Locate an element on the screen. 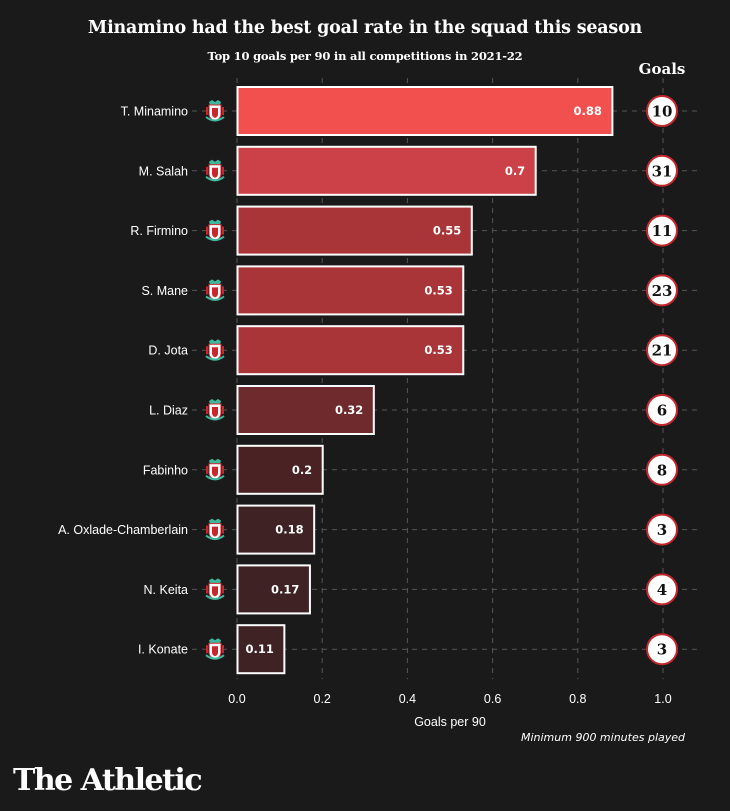  bar-value-label: 0.55 is located at coordinates (447, 231).